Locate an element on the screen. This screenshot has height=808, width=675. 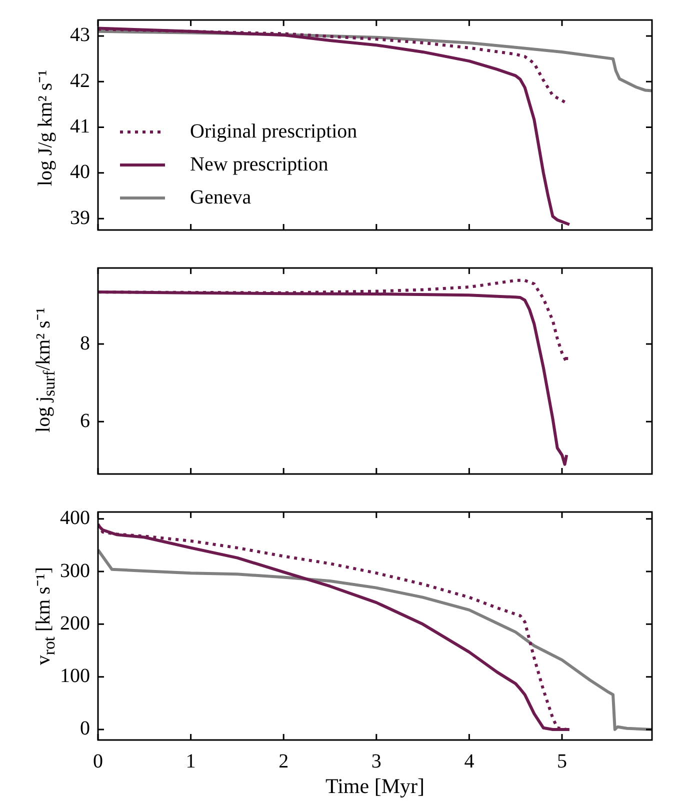
legend-label: Geneva is located at coordinates (221, 197).